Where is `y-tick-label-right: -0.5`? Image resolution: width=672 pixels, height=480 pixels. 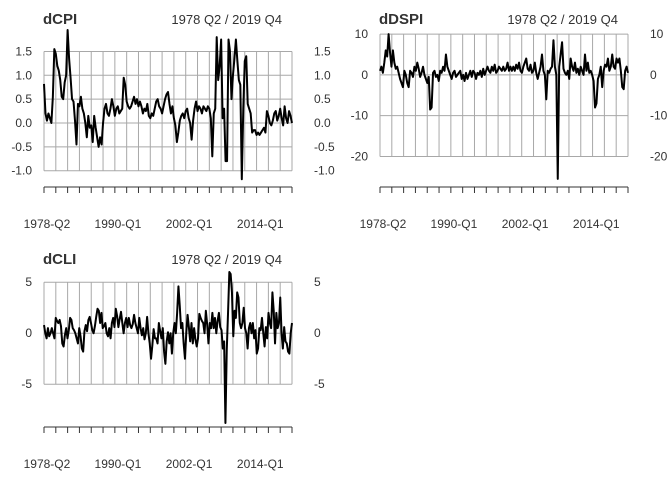
y-tick-label-right: -0.5 is located at coordinates (324, 147).